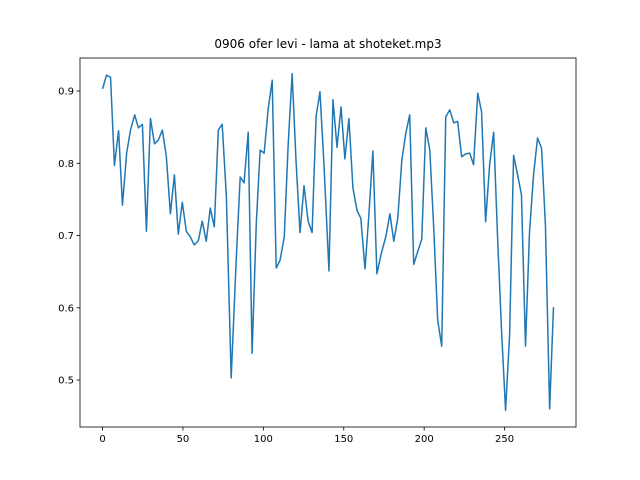 The height and width of the screenshot is (480, 640). Describe the element at coordinates (66, 381) in the screenshot. I see `y-tick-label: 0.5` at that location.